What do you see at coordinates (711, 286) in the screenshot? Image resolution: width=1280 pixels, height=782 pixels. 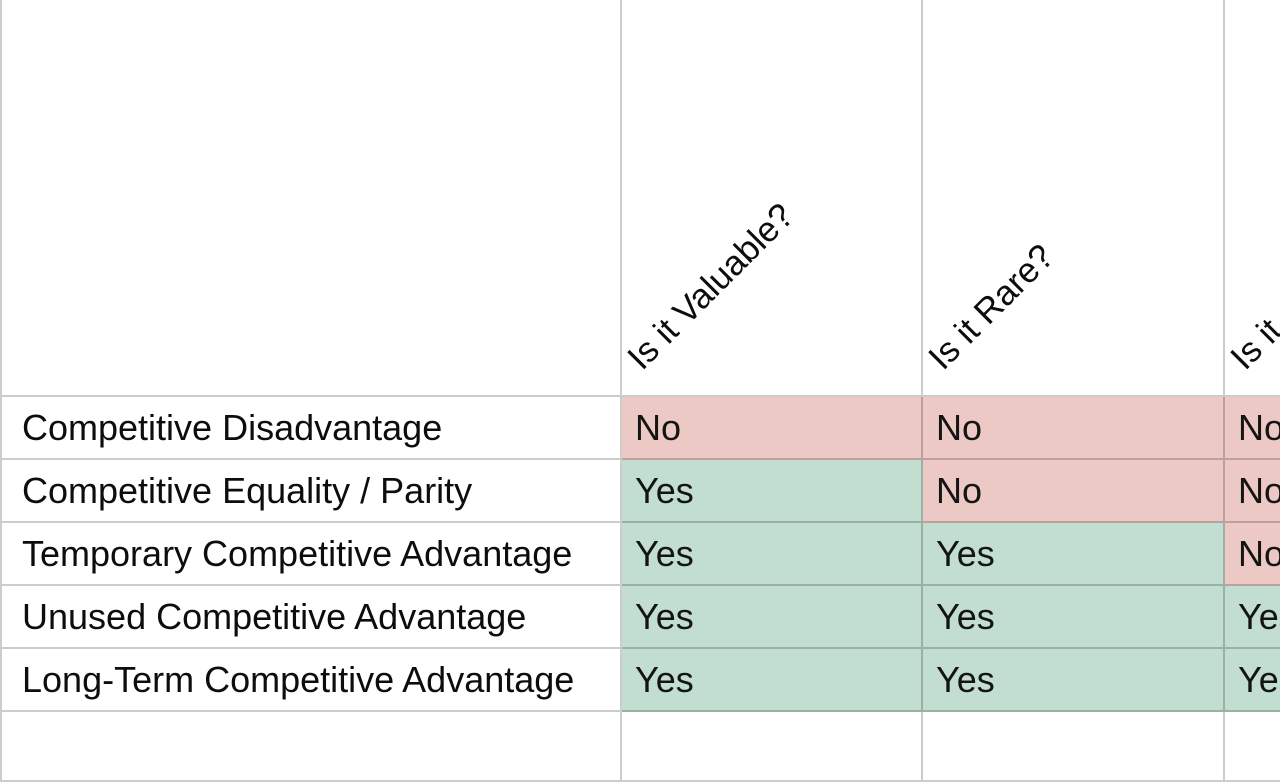 I see `column-header-valuable: Is it Valuable?` at bounding box center [711, 286].